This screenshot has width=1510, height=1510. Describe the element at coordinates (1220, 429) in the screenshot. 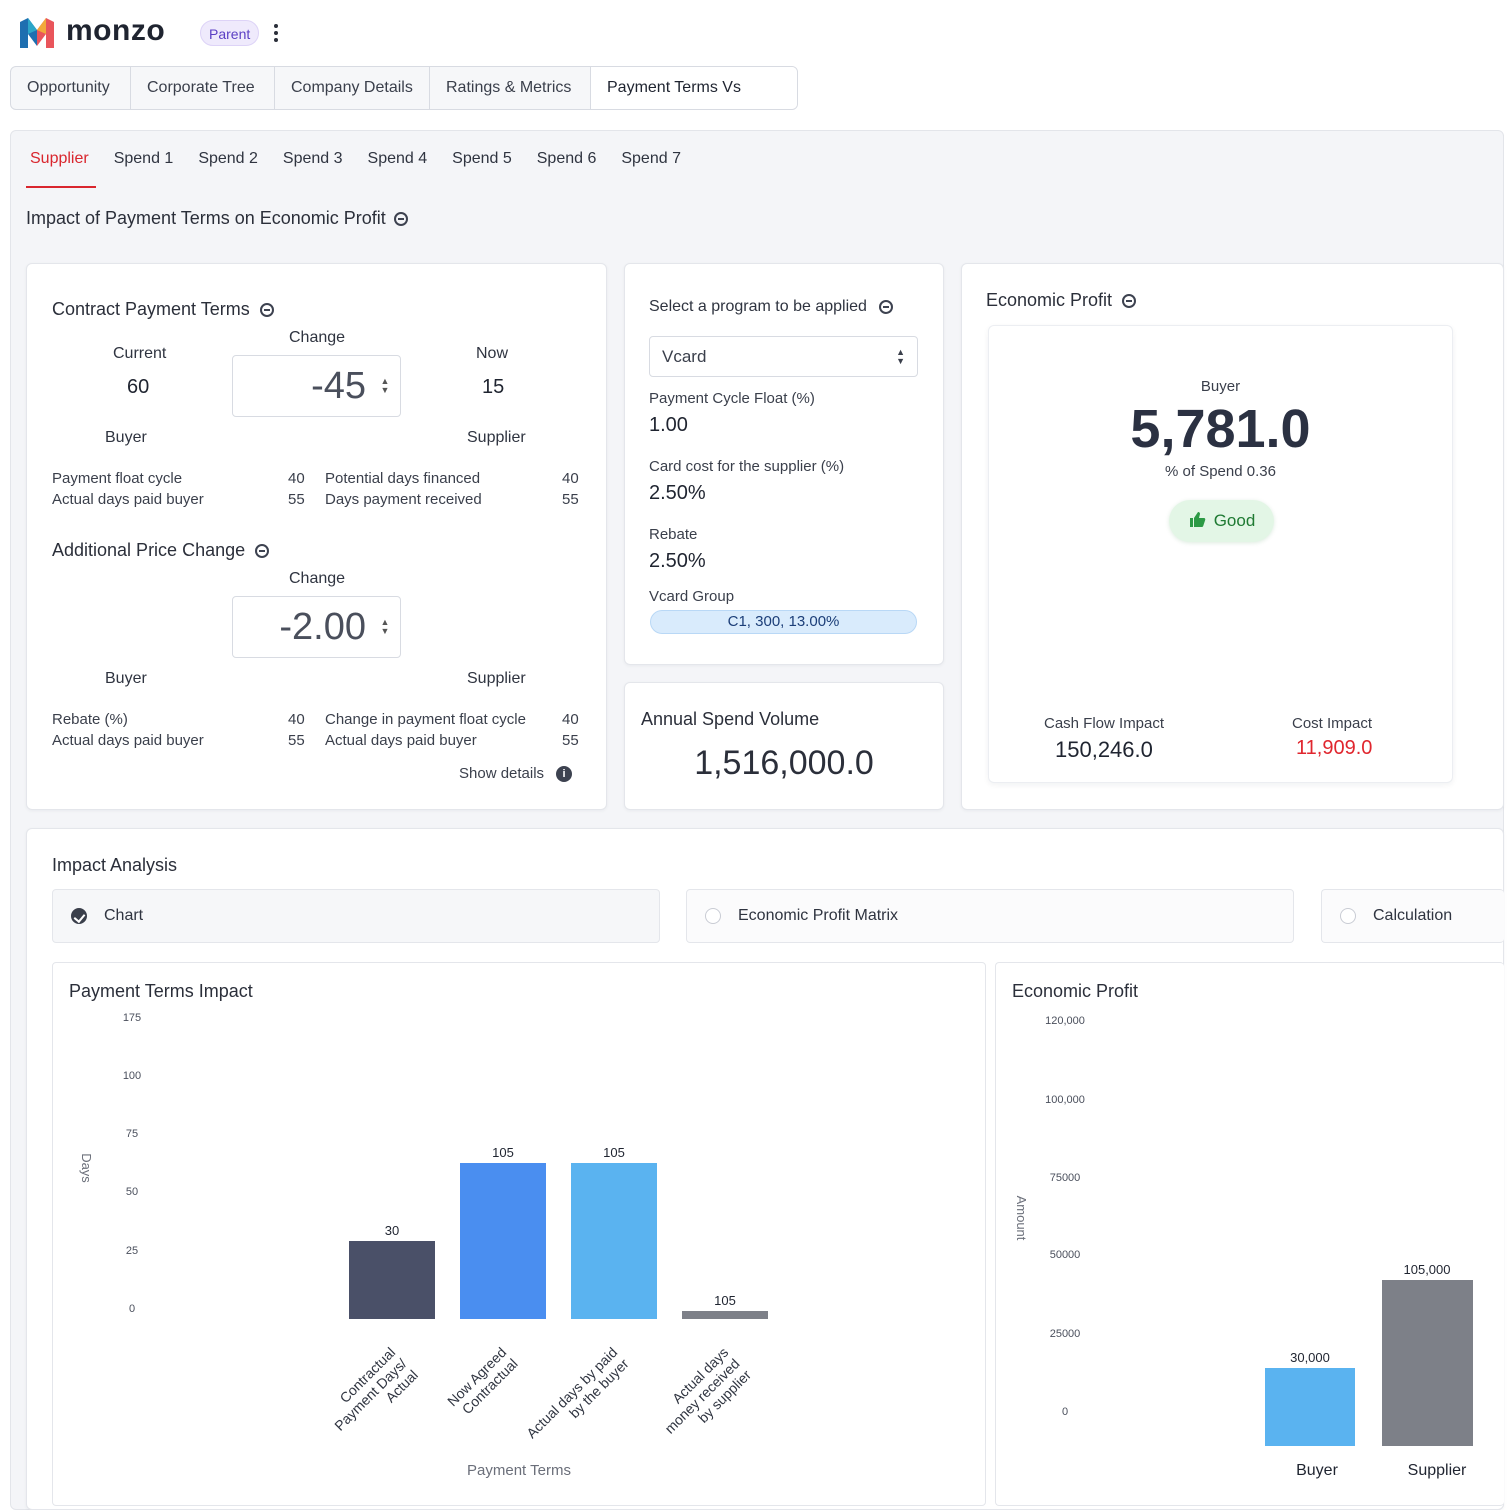

I see `buyer-profit-value: 5,781.0` at that location.